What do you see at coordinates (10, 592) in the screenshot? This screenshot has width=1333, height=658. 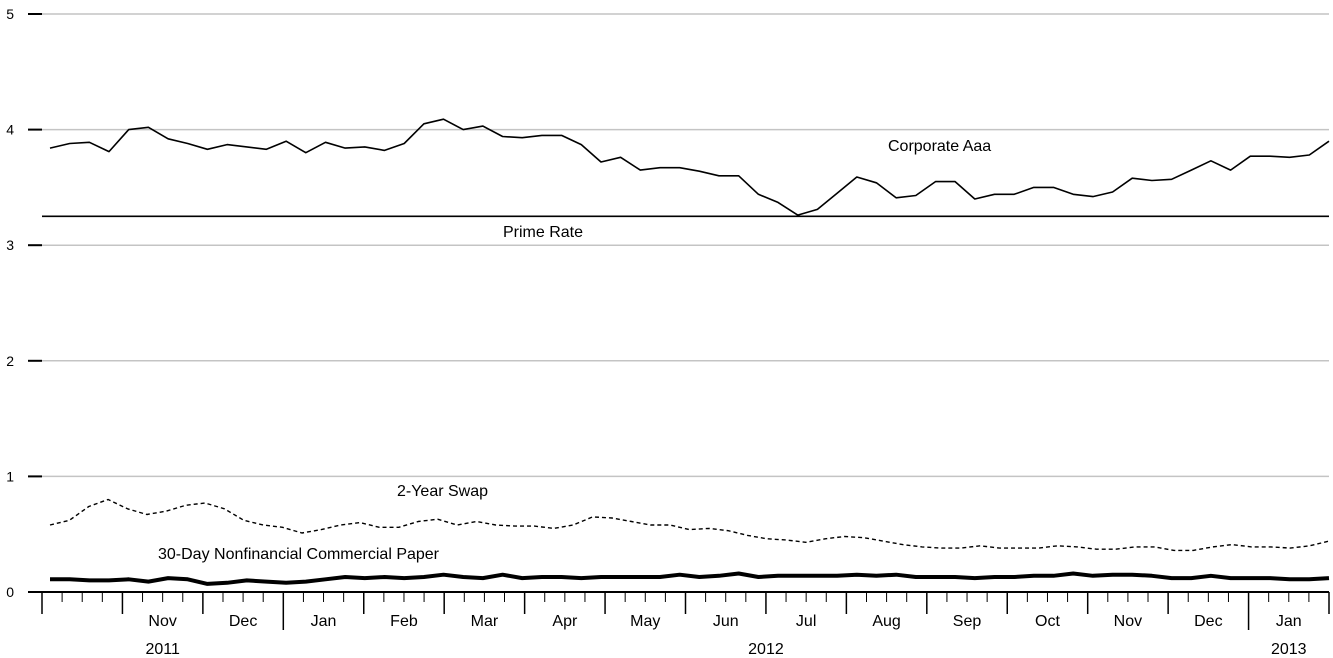 I see `y-tick-label: 0` at bounding box center [10, 592].